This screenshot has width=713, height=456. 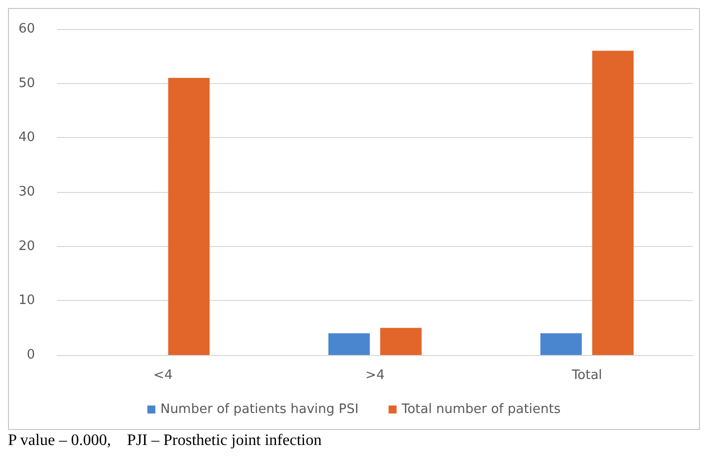 I want to click on legend-label: Number of patients having PSI, so click(x=259, y=409).